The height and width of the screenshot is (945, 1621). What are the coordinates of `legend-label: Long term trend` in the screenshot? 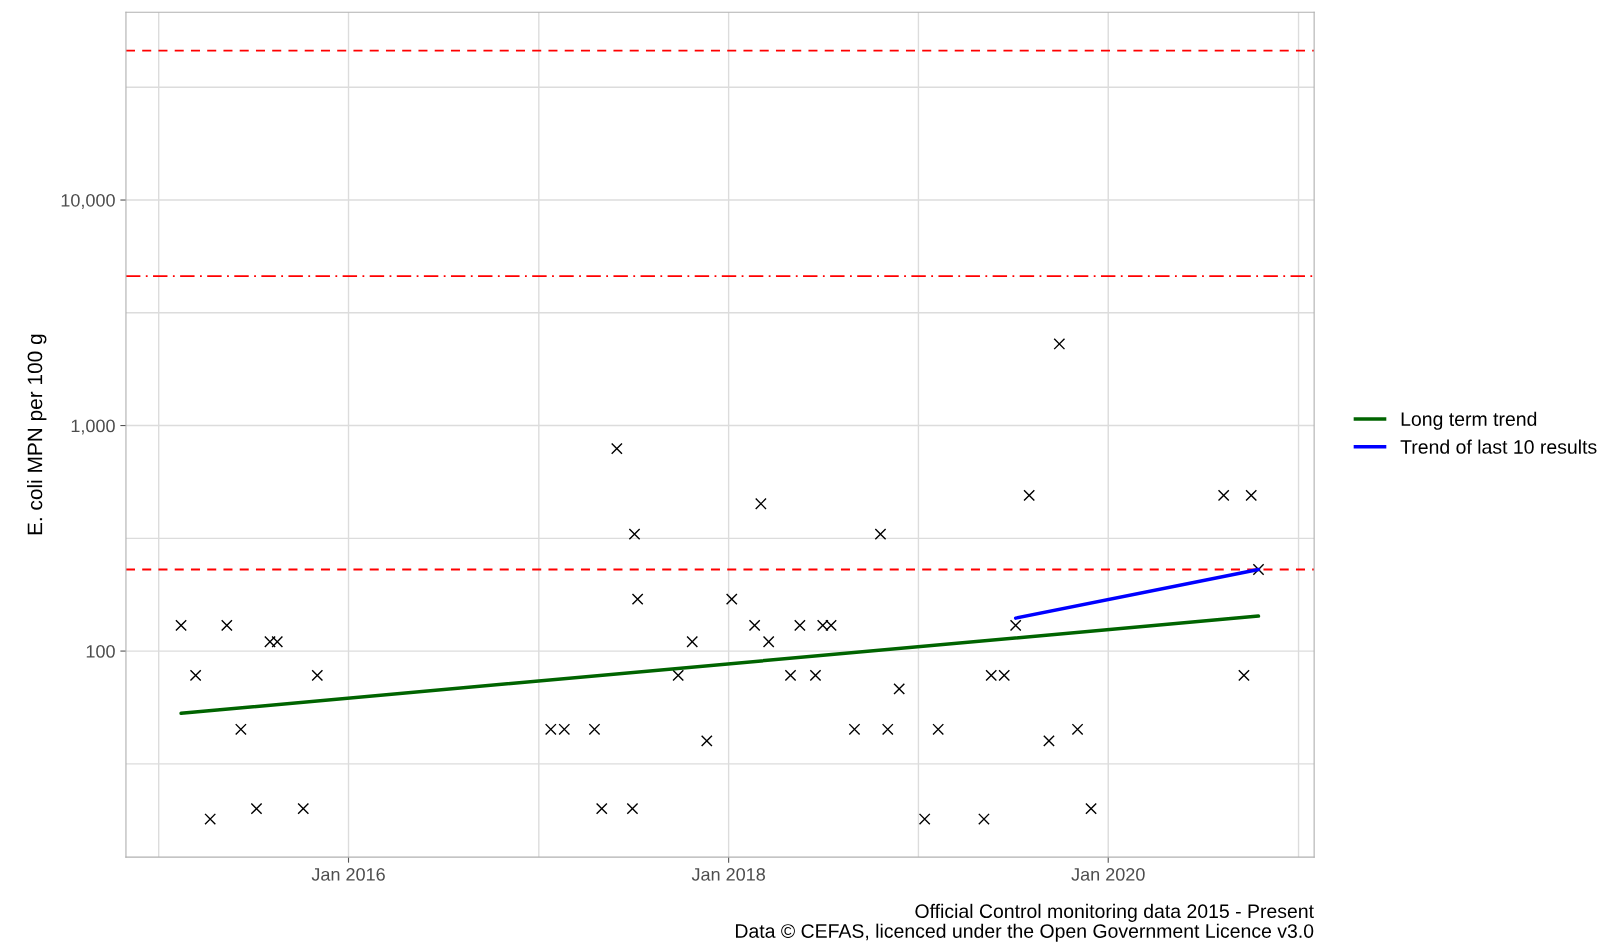 It's located at (1469, 420).